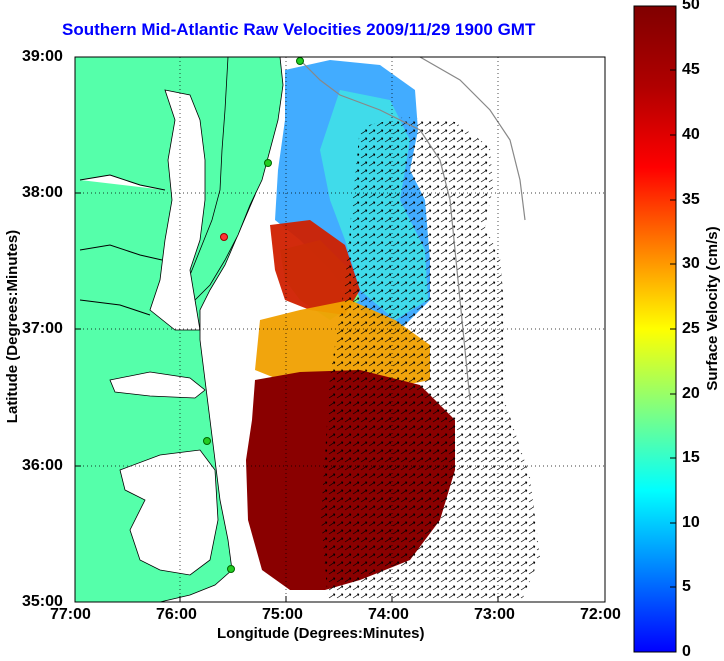 This screenshot has width=724, height=661. Describe the element at coordinates (691, 457) in the screenshot. I see `colorbar-tick-label: 15` at that location.